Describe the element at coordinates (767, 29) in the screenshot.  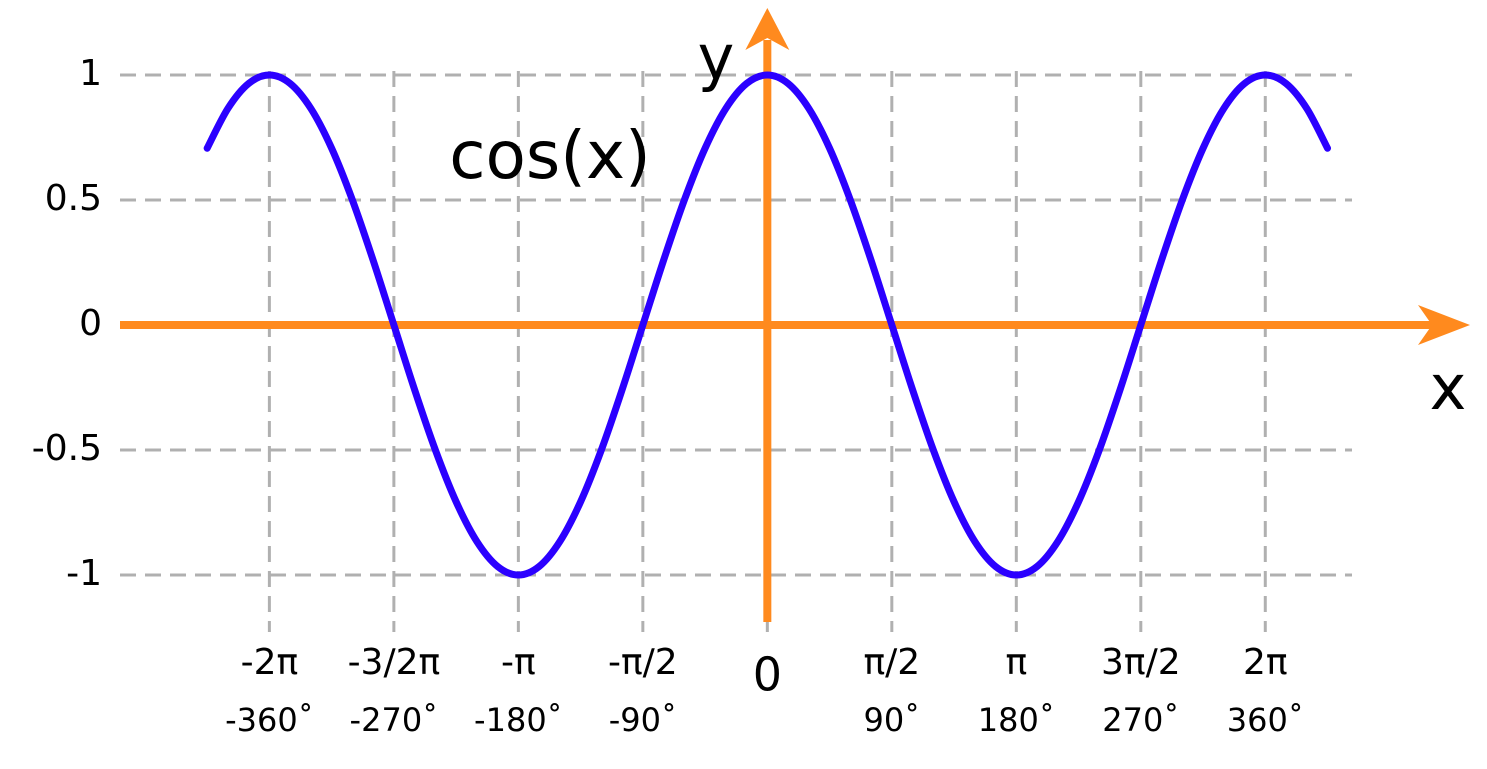
I see `y-axis-arrow` at that location.